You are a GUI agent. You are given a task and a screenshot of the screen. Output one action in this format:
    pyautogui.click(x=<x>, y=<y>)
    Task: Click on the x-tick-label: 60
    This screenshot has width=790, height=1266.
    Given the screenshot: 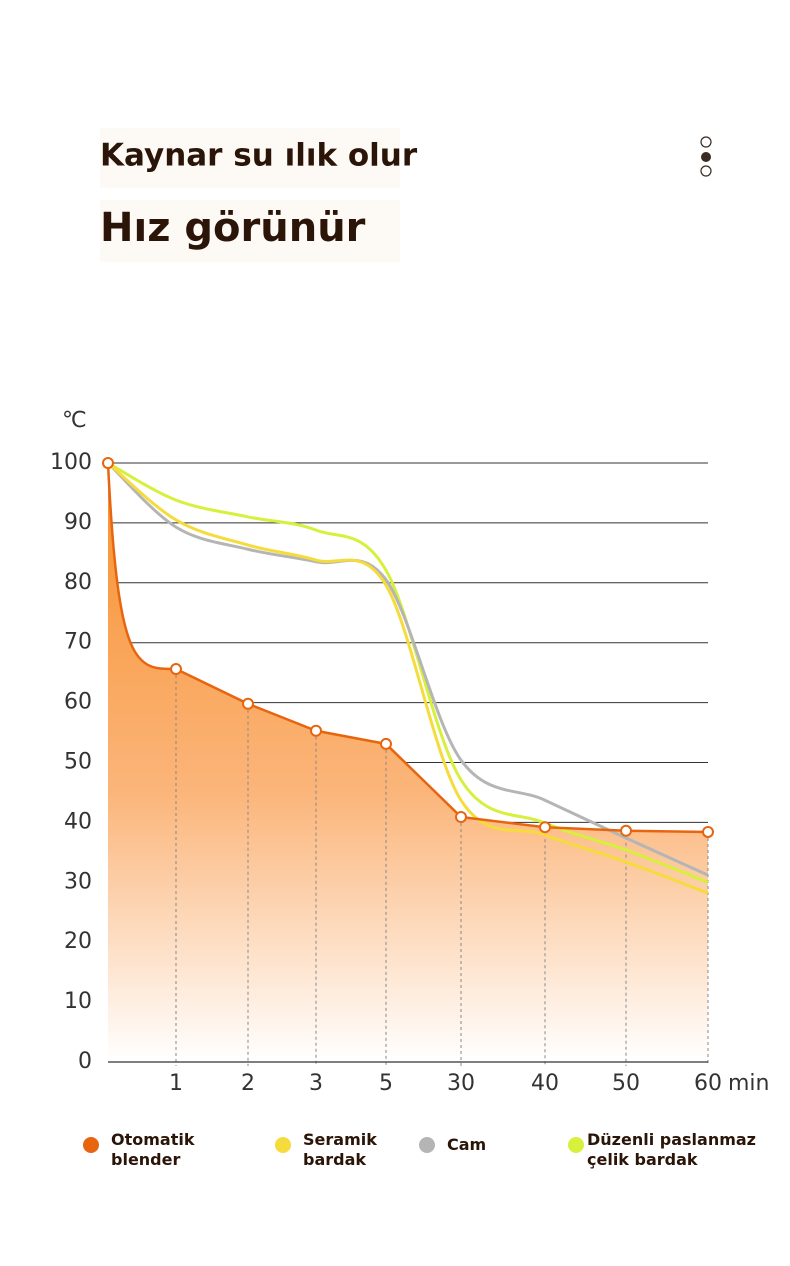 What is the action you would take?
    pyautogui.click(x=708, y=1083)
    